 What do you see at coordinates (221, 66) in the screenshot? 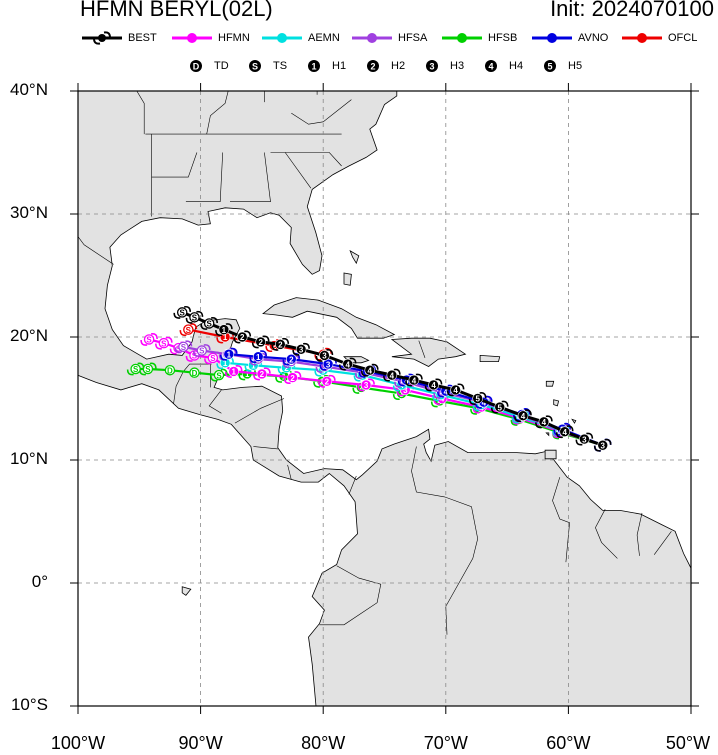
I see `legend-label: TD` at bounding box center [221, 66].